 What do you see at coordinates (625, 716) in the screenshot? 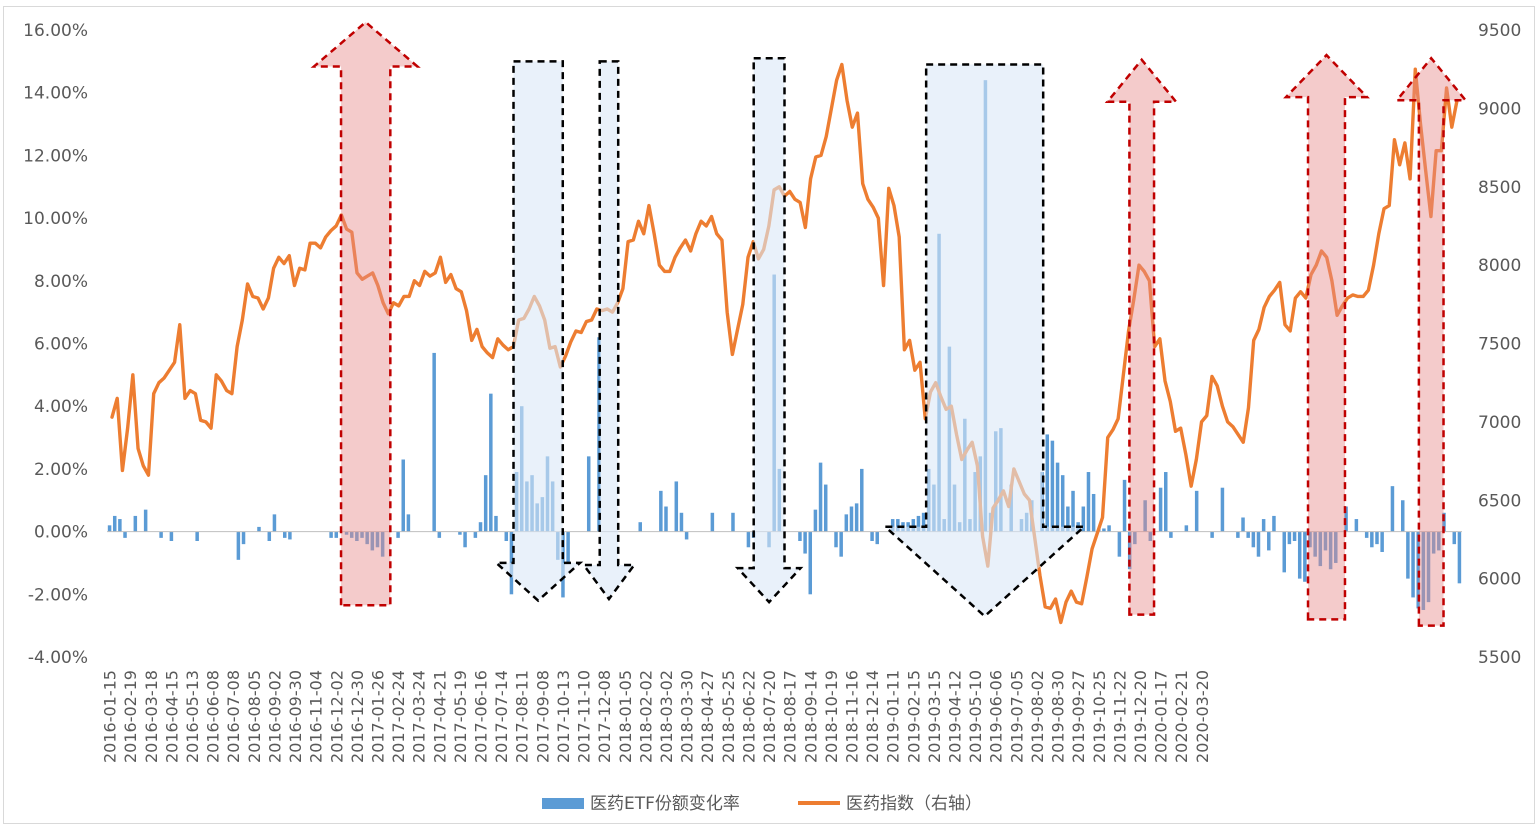
I see `x-tick-label: 2018-01-05` at bounding box center [625, 716].